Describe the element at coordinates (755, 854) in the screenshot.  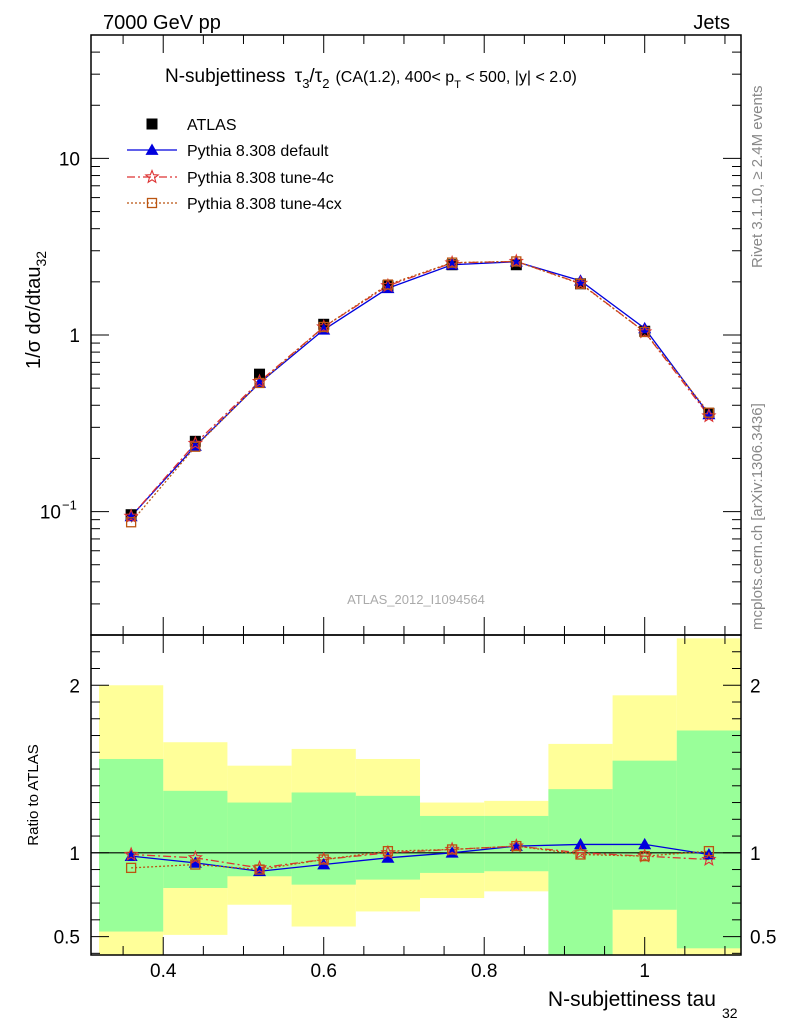
I see `ratio-tick-label-right: 1` at that location.